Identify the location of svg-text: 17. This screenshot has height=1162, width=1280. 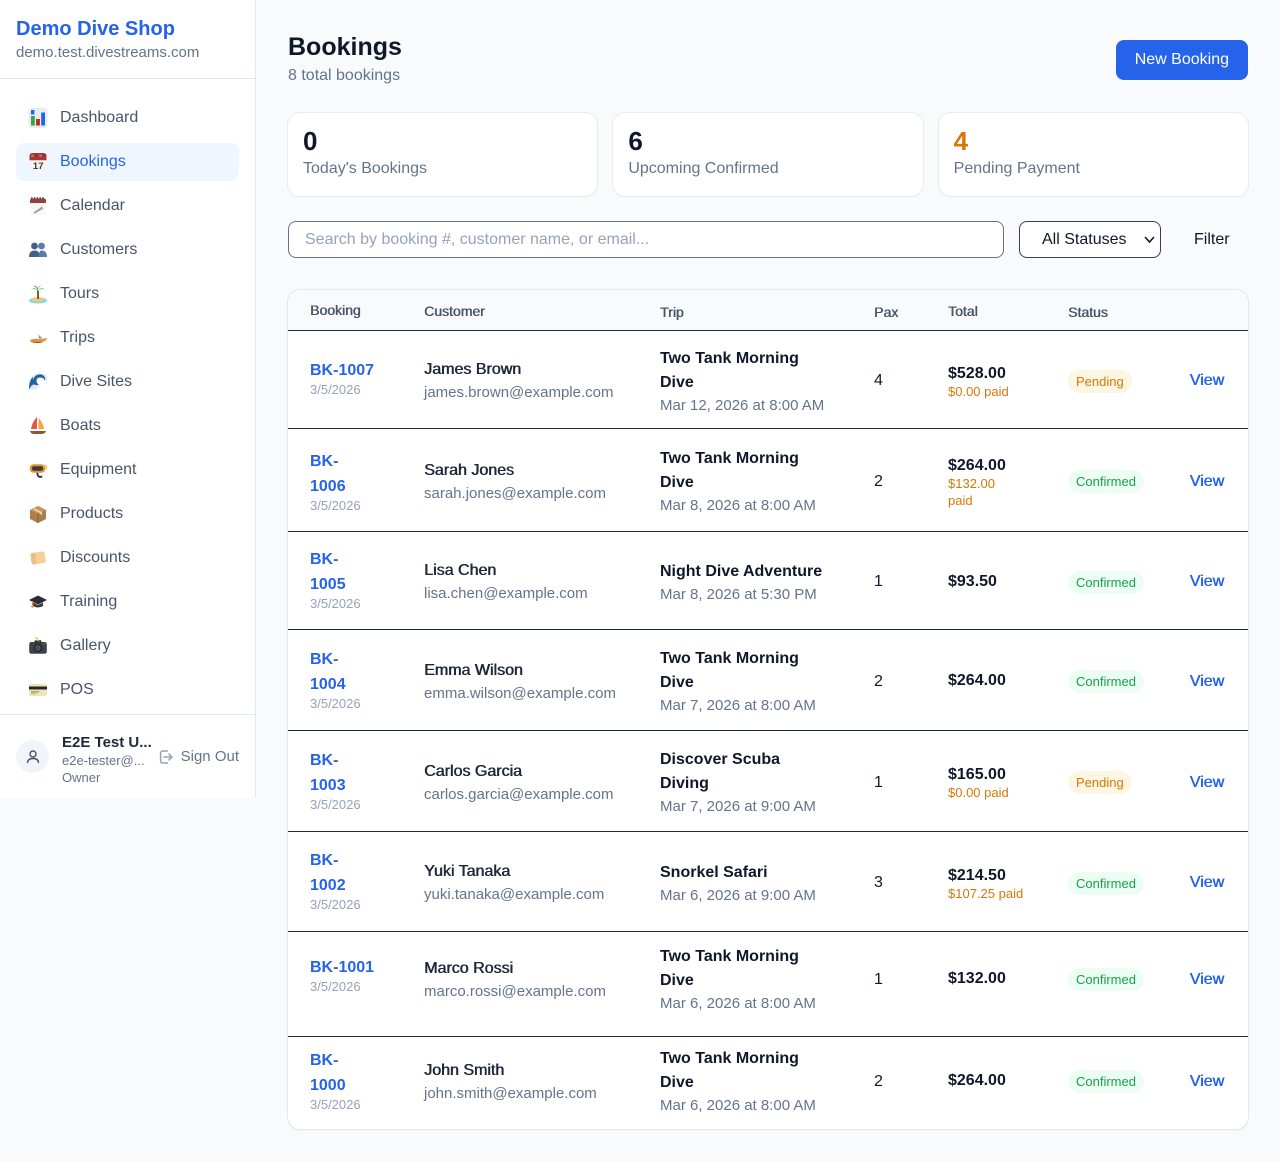
(38, 166).